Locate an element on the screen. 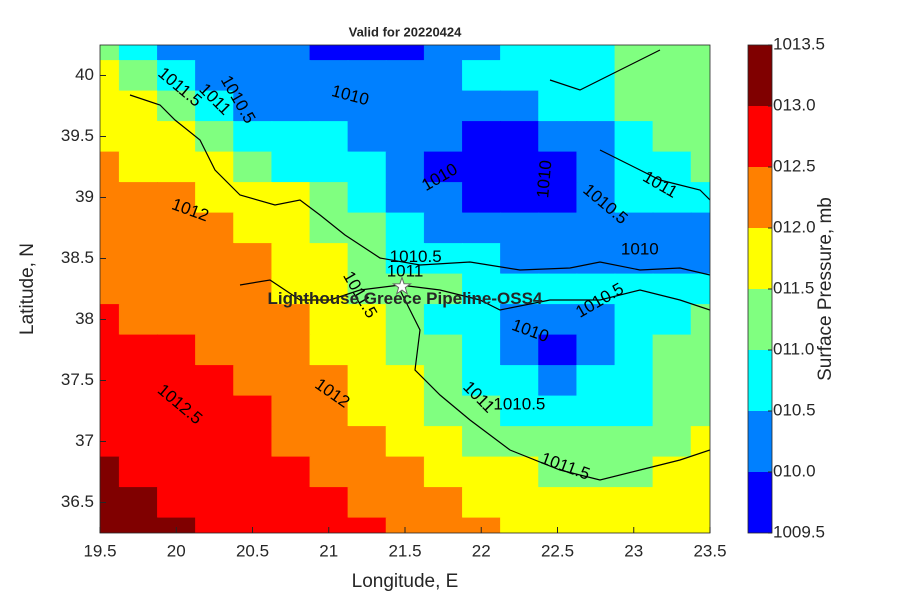 This screenshot has width=900, height=600. station-label: Lighthouse Greece Pipeline-OSS4 is located at coordinates (404, 298).